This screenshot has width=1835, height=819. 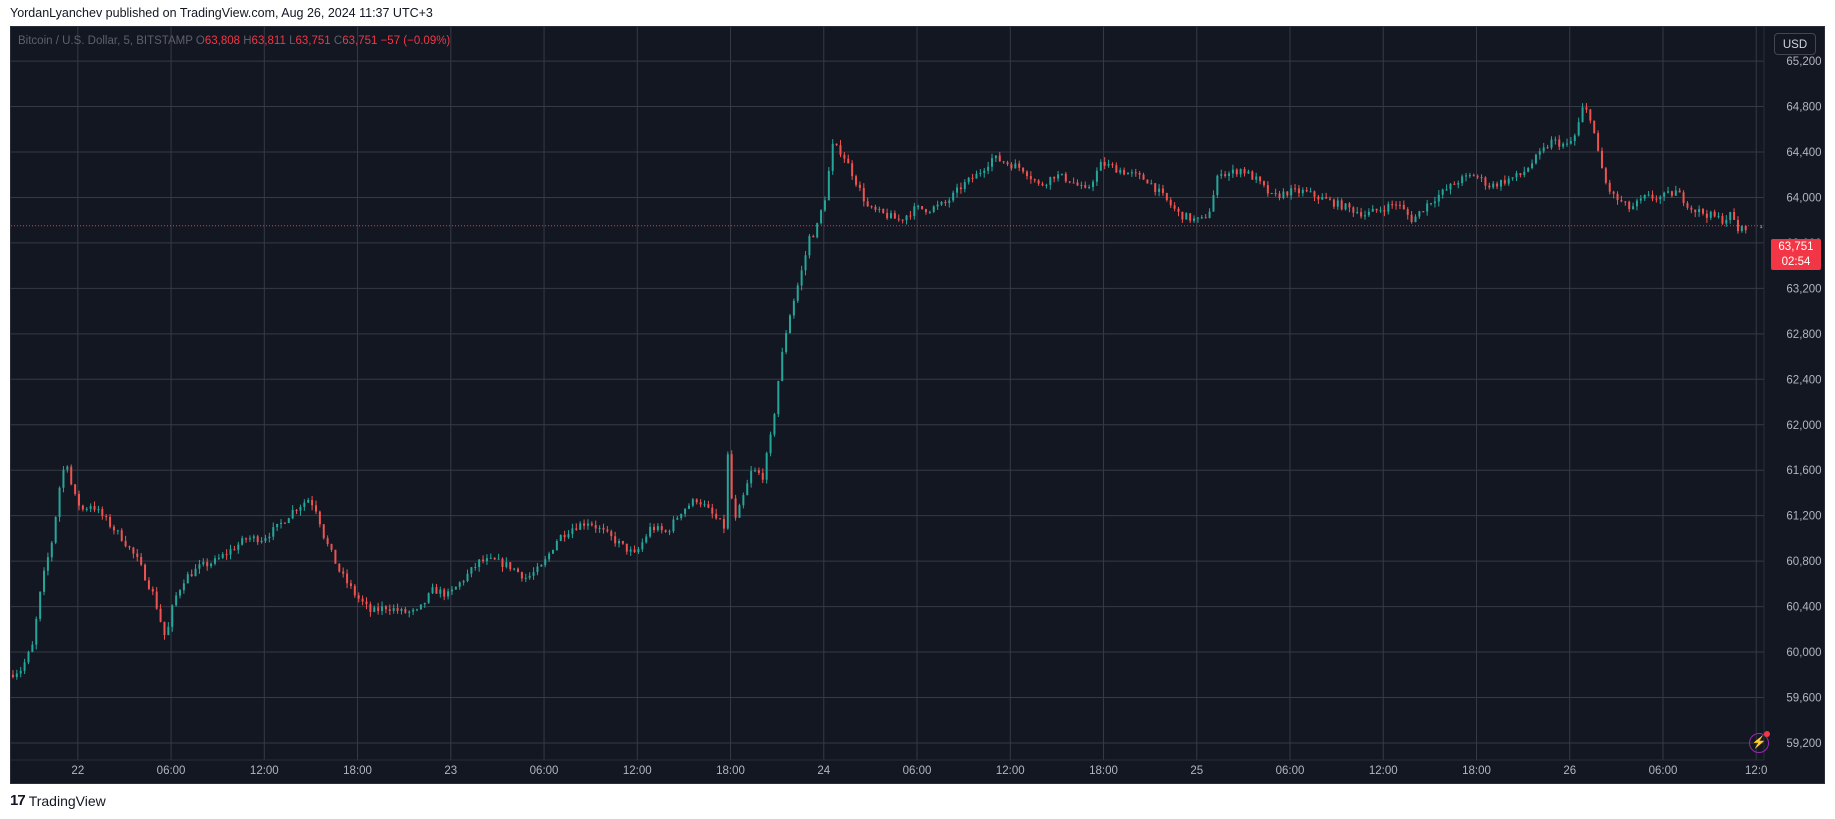 I want to click on y-tick-label: 65,200, so click(x=1803, y=62).